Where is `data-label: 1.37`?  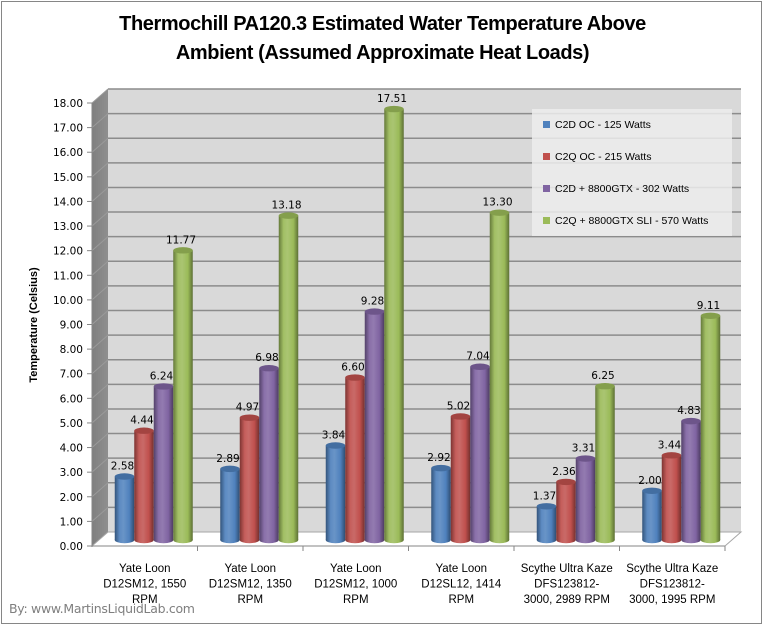
data-label: 1.37 is located at coordinates (544, 496).